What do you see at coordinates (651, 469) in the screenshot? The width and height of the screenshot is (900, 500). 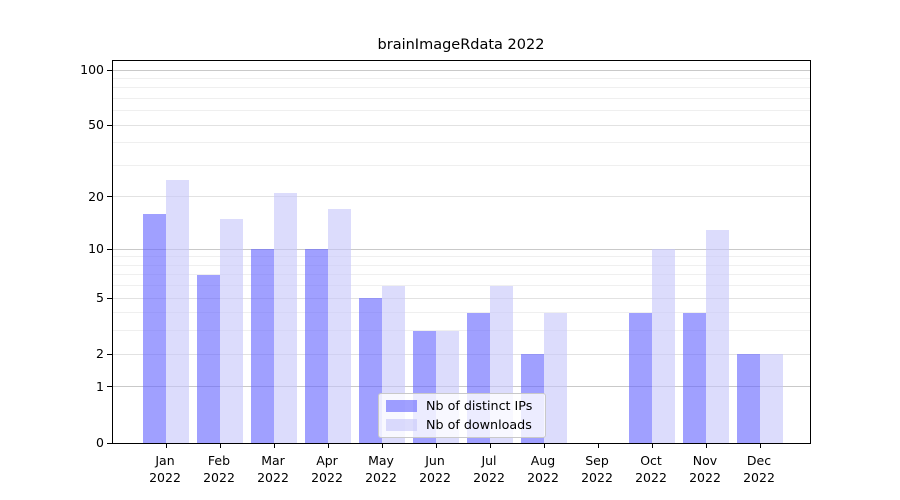 I see `x-tick-label-oct: Oct 2022` at bounding box center [651, 469].